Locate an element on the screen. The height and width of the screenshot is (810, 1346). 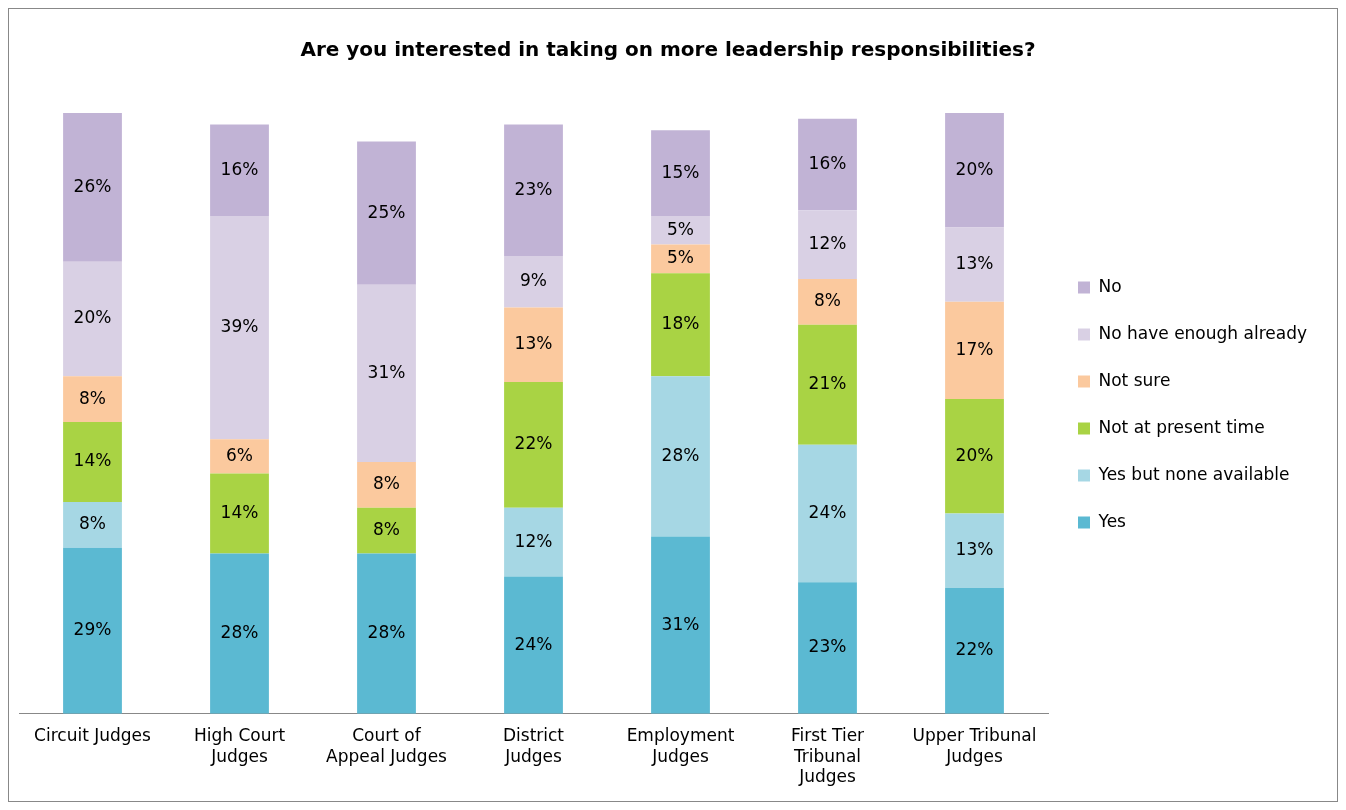
data-label: 18% is located at coordinates (680, 323).